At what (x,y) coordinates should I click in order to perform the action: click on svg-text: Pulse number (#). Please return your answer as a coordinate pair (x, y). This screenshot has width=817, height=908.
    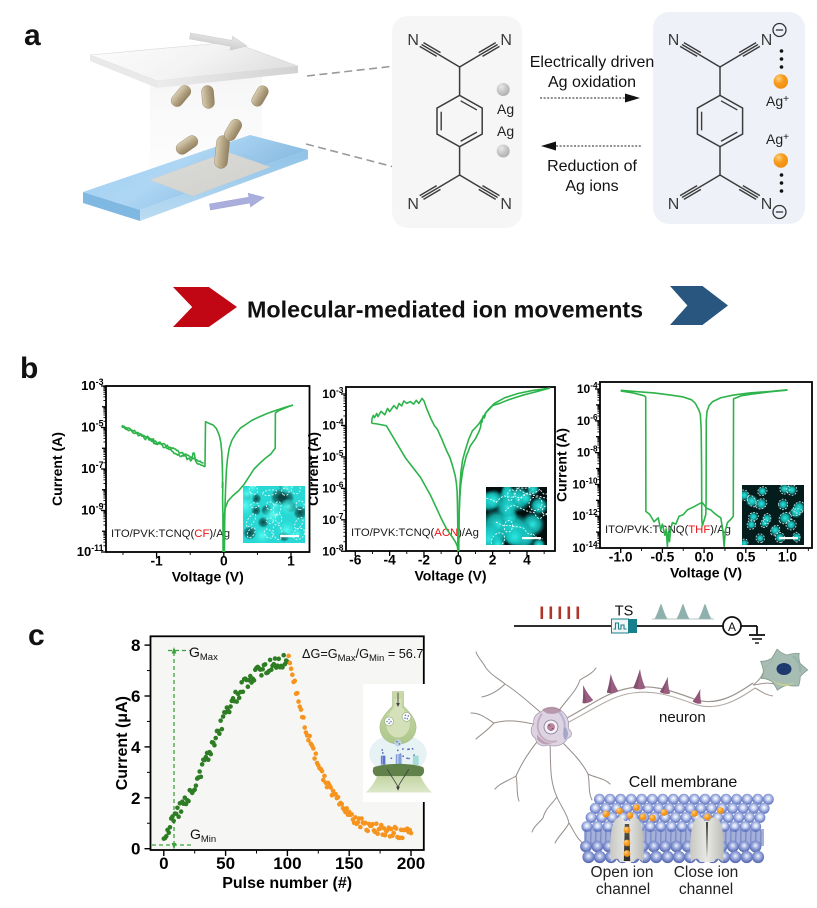
    Looking at the image, I should click on (287, 883).